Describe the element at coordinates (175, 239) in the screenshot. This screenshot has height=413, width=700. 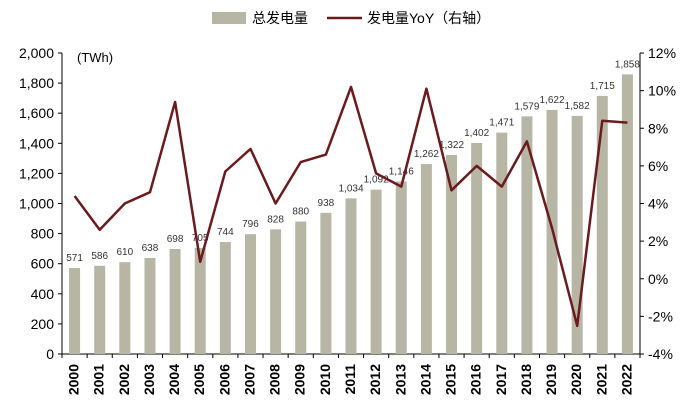
I see `bar-data-label: 698` at that location.